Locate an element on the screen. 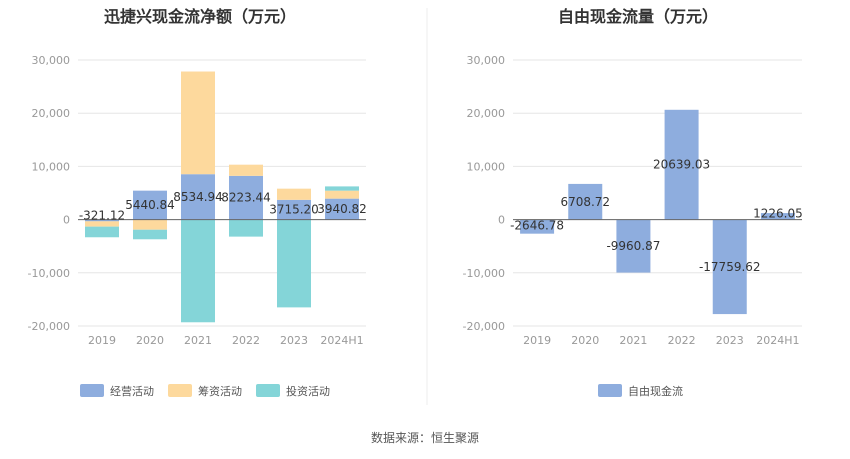  data-label: 6708.72 is located at coordinates (585, 202).